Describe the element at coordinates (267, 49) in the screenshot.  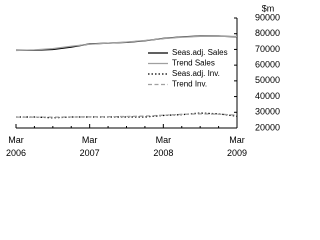
I see `y-tick-label: 70000` at that location.